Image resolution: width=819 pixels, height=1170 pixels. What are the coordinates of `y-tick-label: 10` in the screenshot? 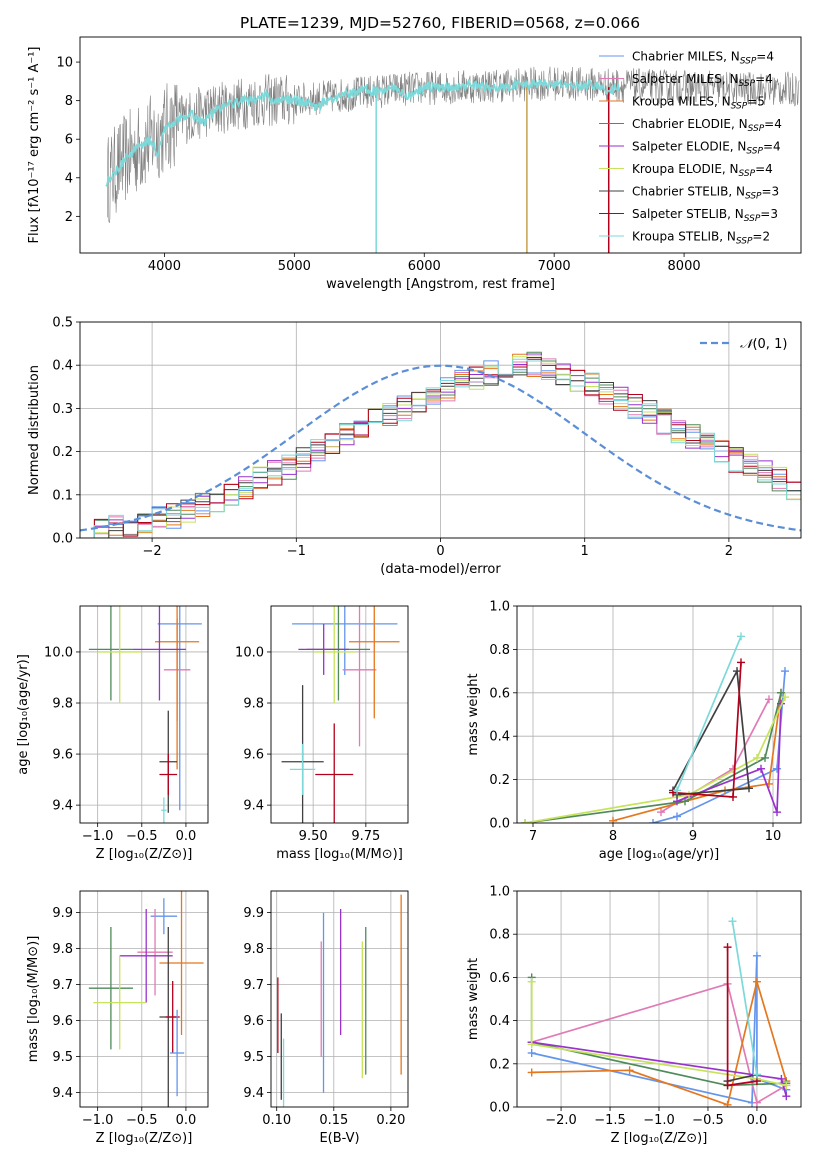 It's located at (64, 63).